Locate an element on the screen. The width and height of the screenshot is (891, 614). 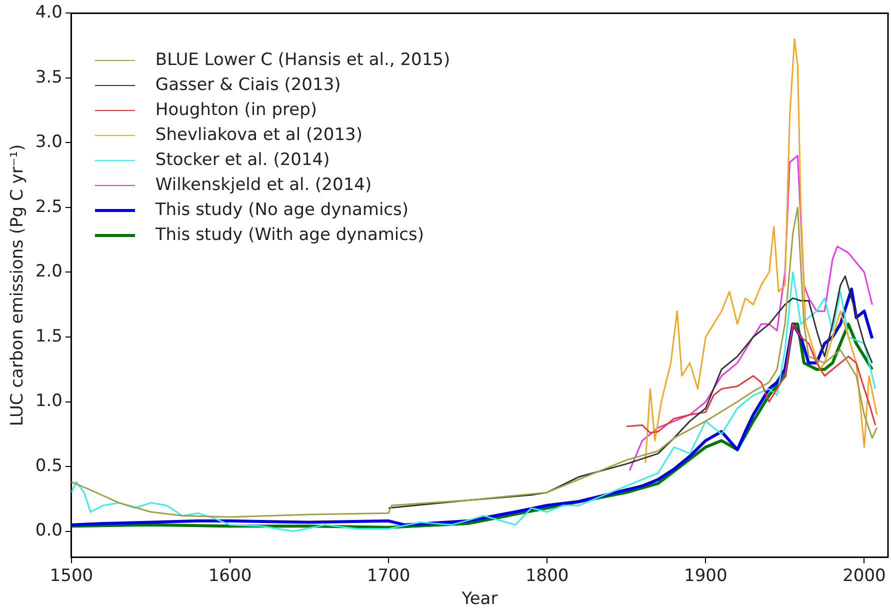
legend-label: This study (No age dynamics) is located at coordinates (282, 210).